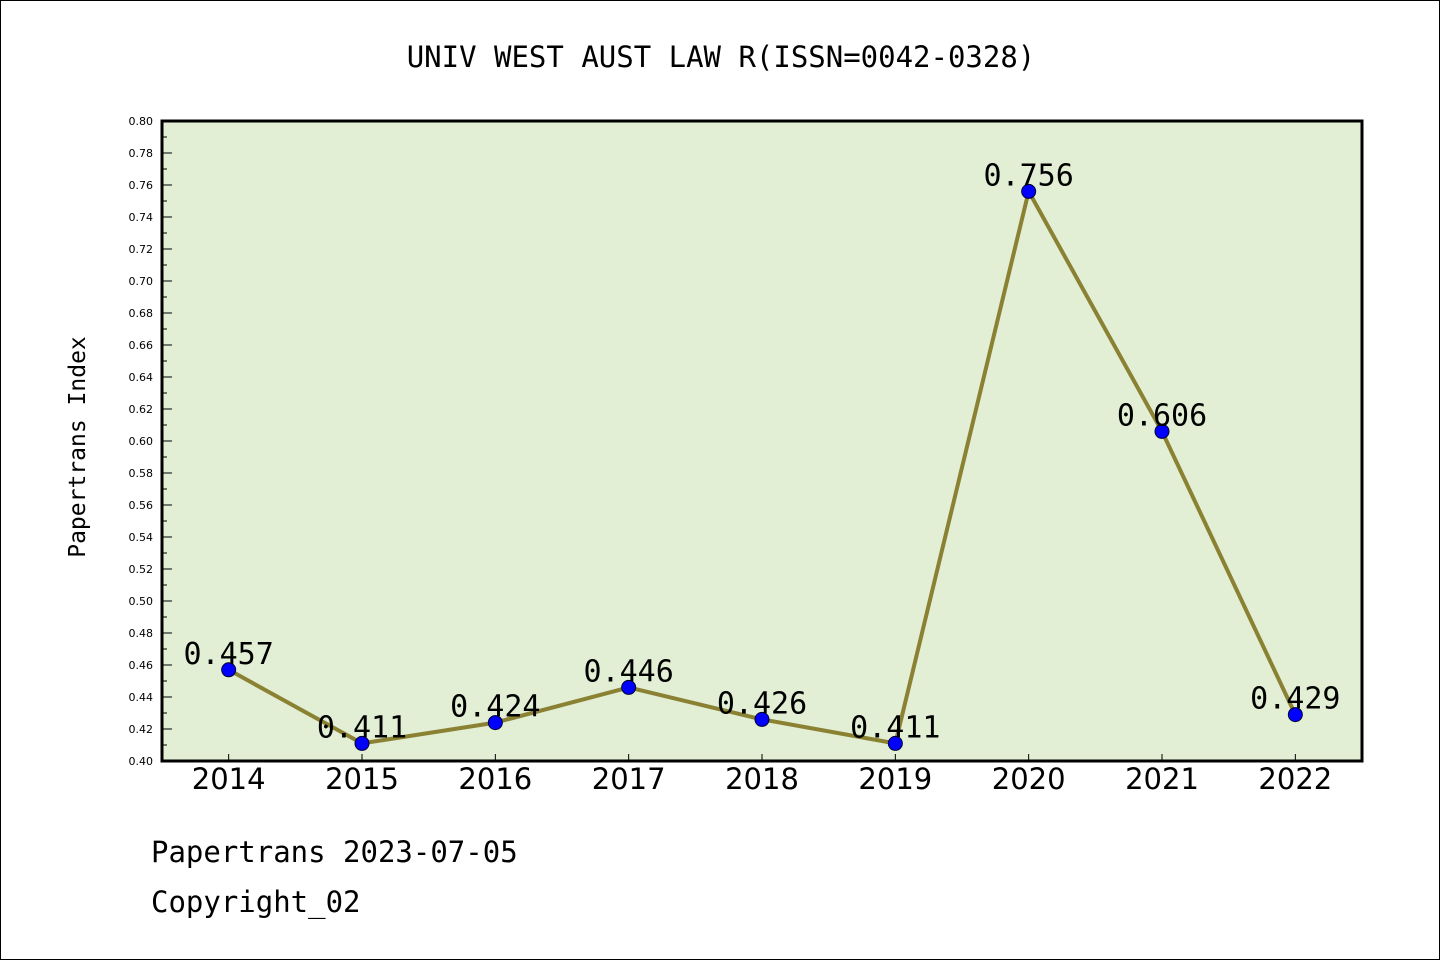 This screenshot has width=1440, height=961. I want to click on x-tick-label: 2022, so click(1295, 779).